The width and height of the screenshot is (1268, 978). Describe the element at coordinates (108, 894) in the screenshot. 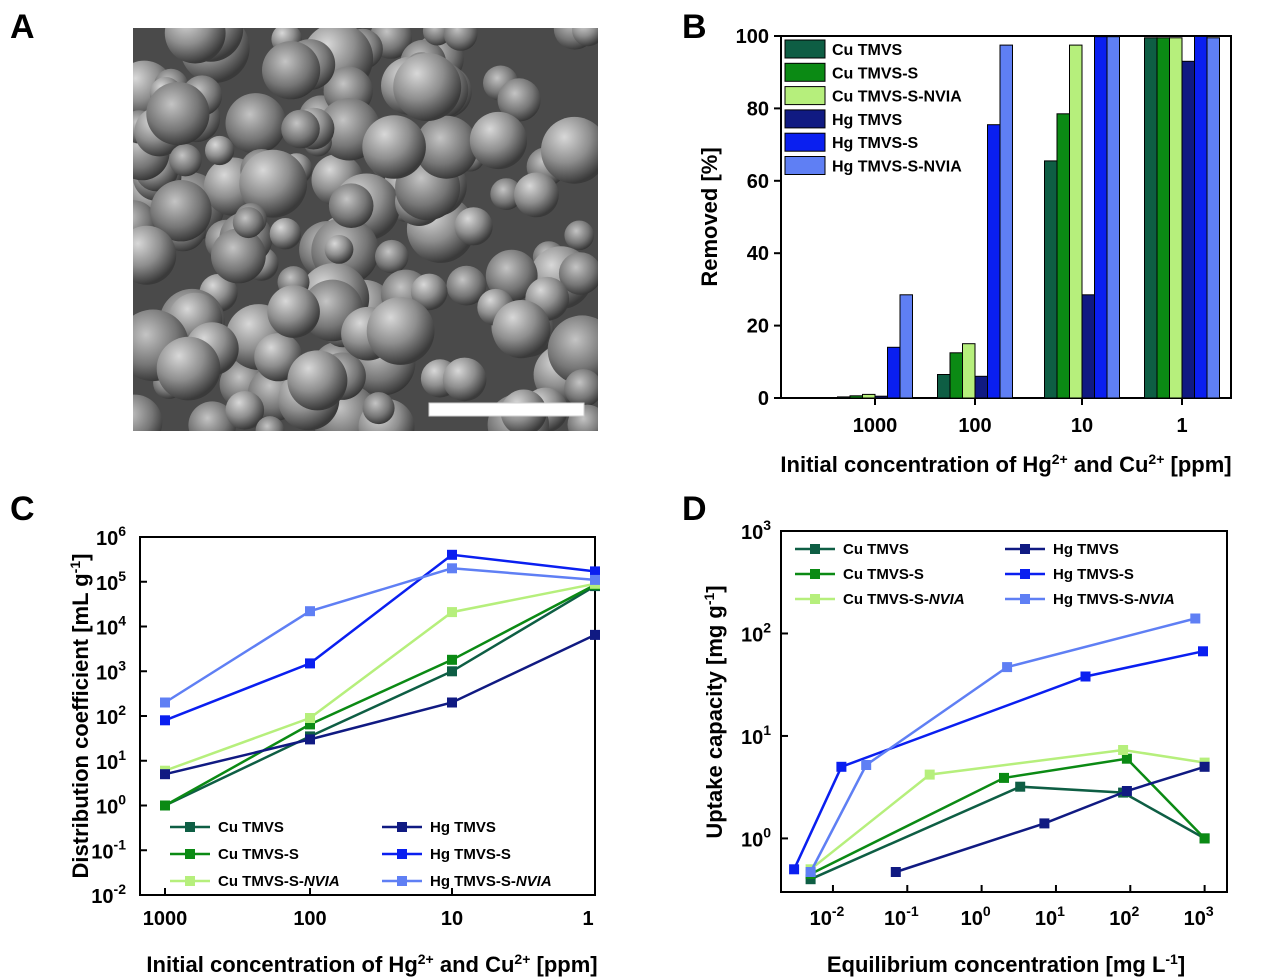

I see `y-tick-label: 10⁻²` at that location.